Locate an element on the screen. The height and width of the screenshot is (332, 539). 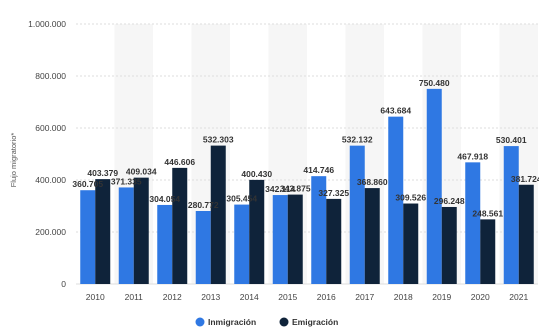
data-label: 414.746 is located at coordinates (318, 170).